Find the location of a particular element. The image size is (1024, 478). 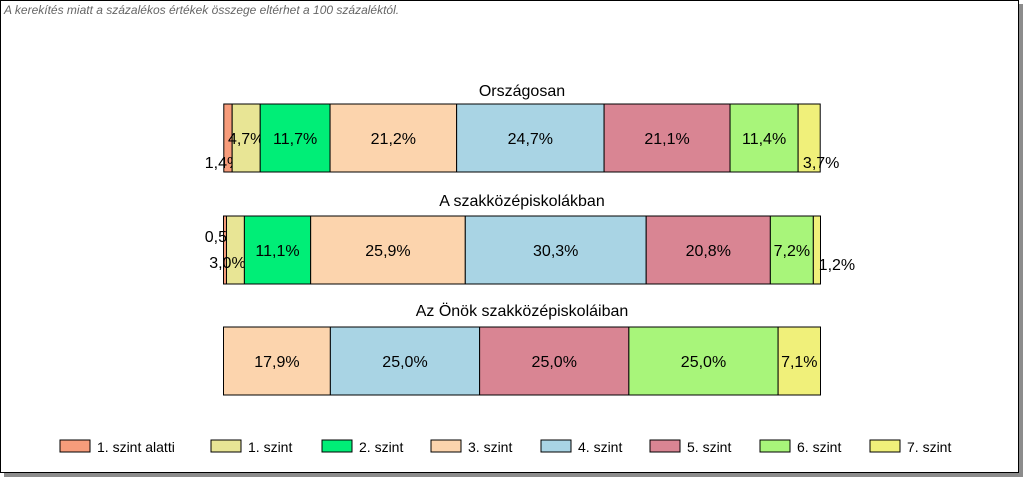

data-label: 24,7% is located at coordinates (530, 139).